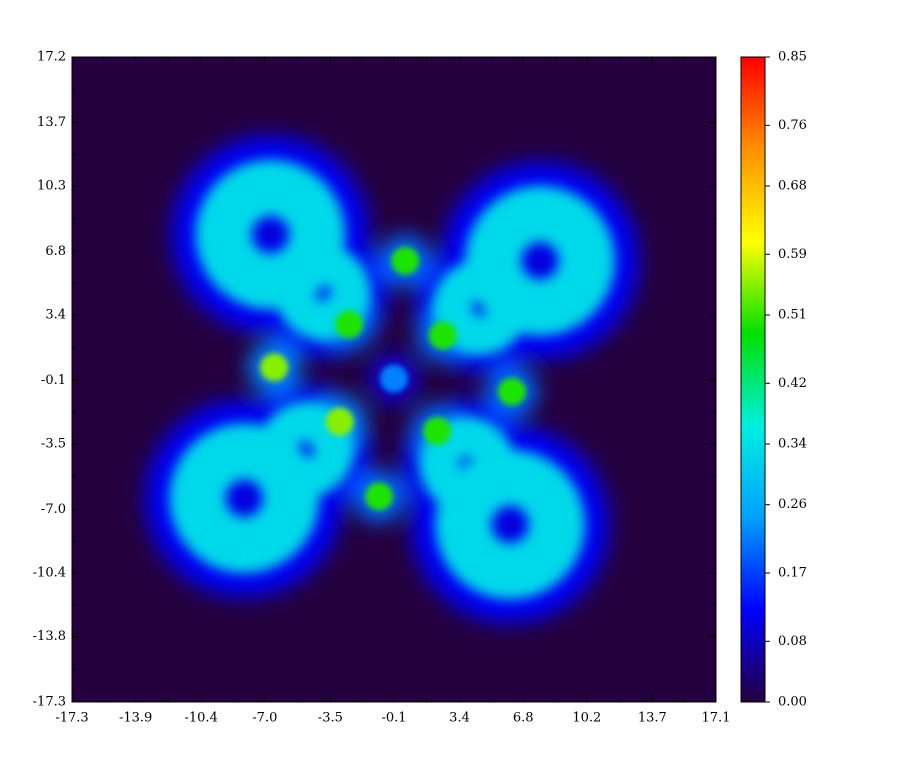  Describe the element at coordinates (201, 718) in the screenshot. I see `x-tick-label: -10.4` at that location.